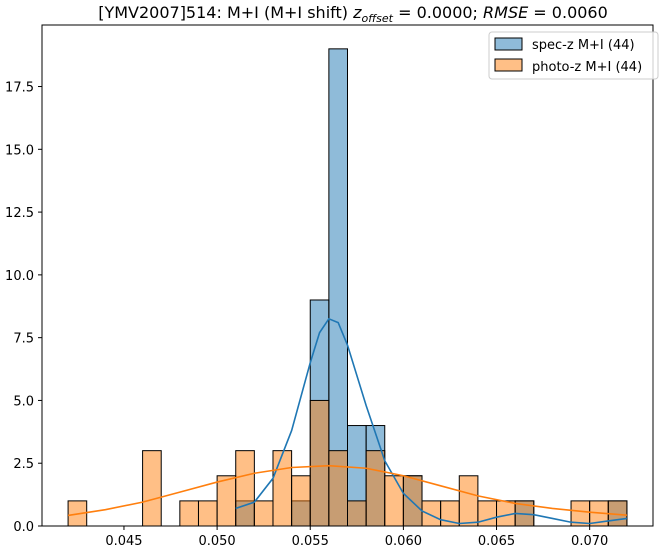 This screenshot has width=664, height=552. What do you see at coordinates (23, 339) in the screenshot?
I see `y-tick-label-3: 7.5` at bounding box center [23, 339].